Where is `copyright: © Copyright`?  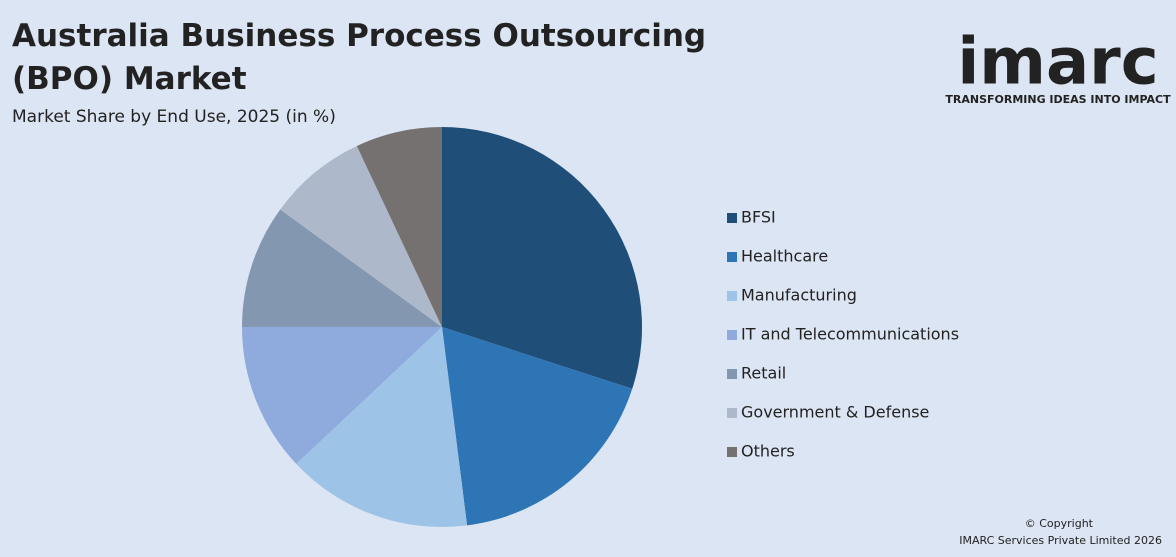 copyright: © Copyright is located at coordinates (1059, 523).